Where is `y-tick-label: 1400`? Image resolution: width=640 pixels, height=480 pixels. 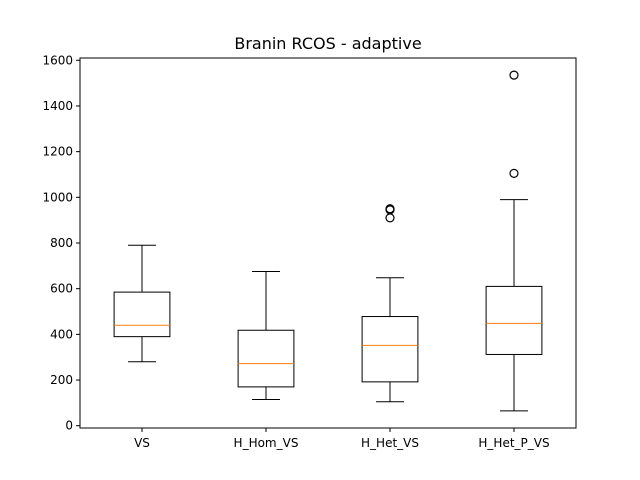
y-tick-label: 1400 is located at coordinates (57, 106).